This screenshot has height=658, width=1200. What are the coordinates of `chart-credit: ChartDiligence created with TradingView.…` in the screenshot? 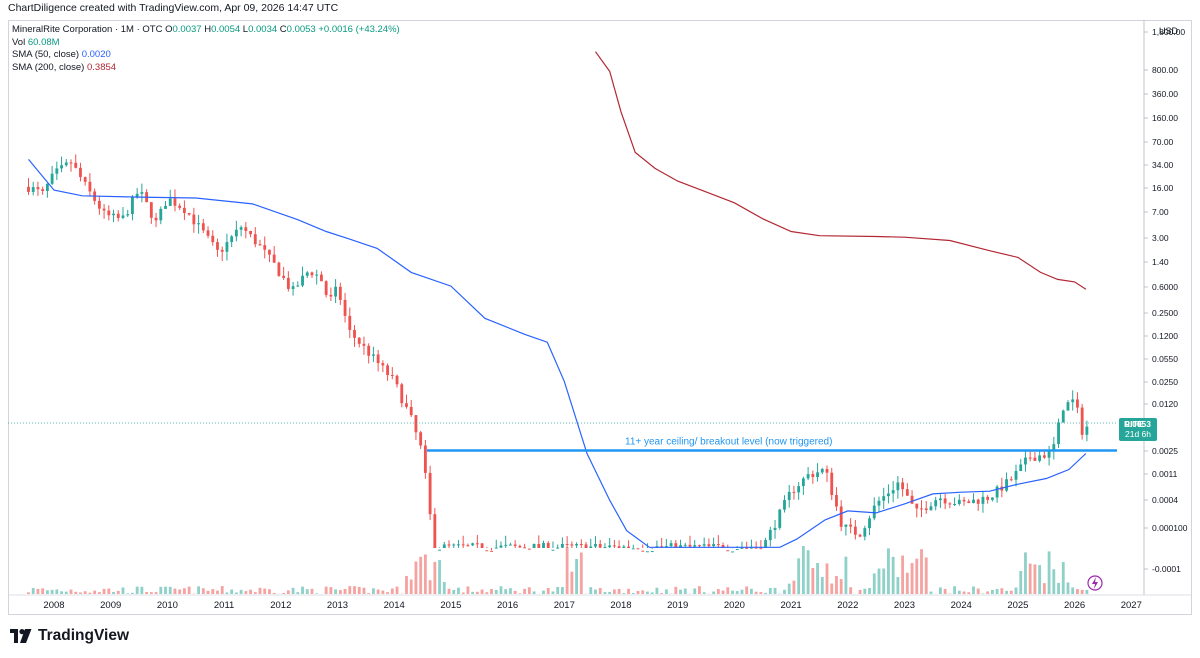 It's located at (173, 8).